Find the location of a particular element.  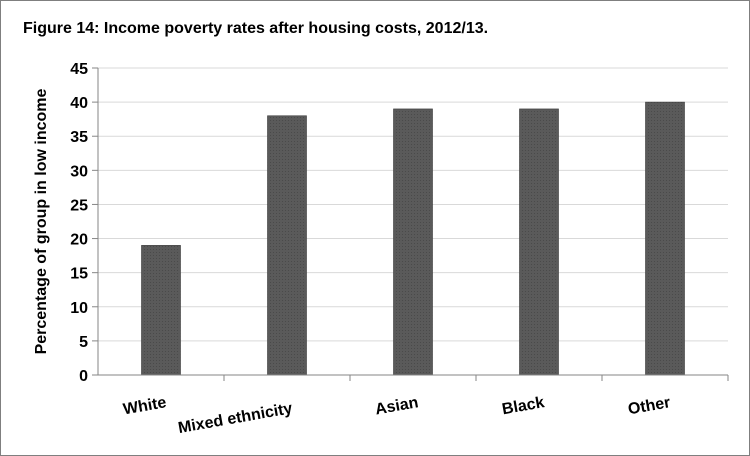

y-tick-label: 20 is located at coordinates (79, 240).